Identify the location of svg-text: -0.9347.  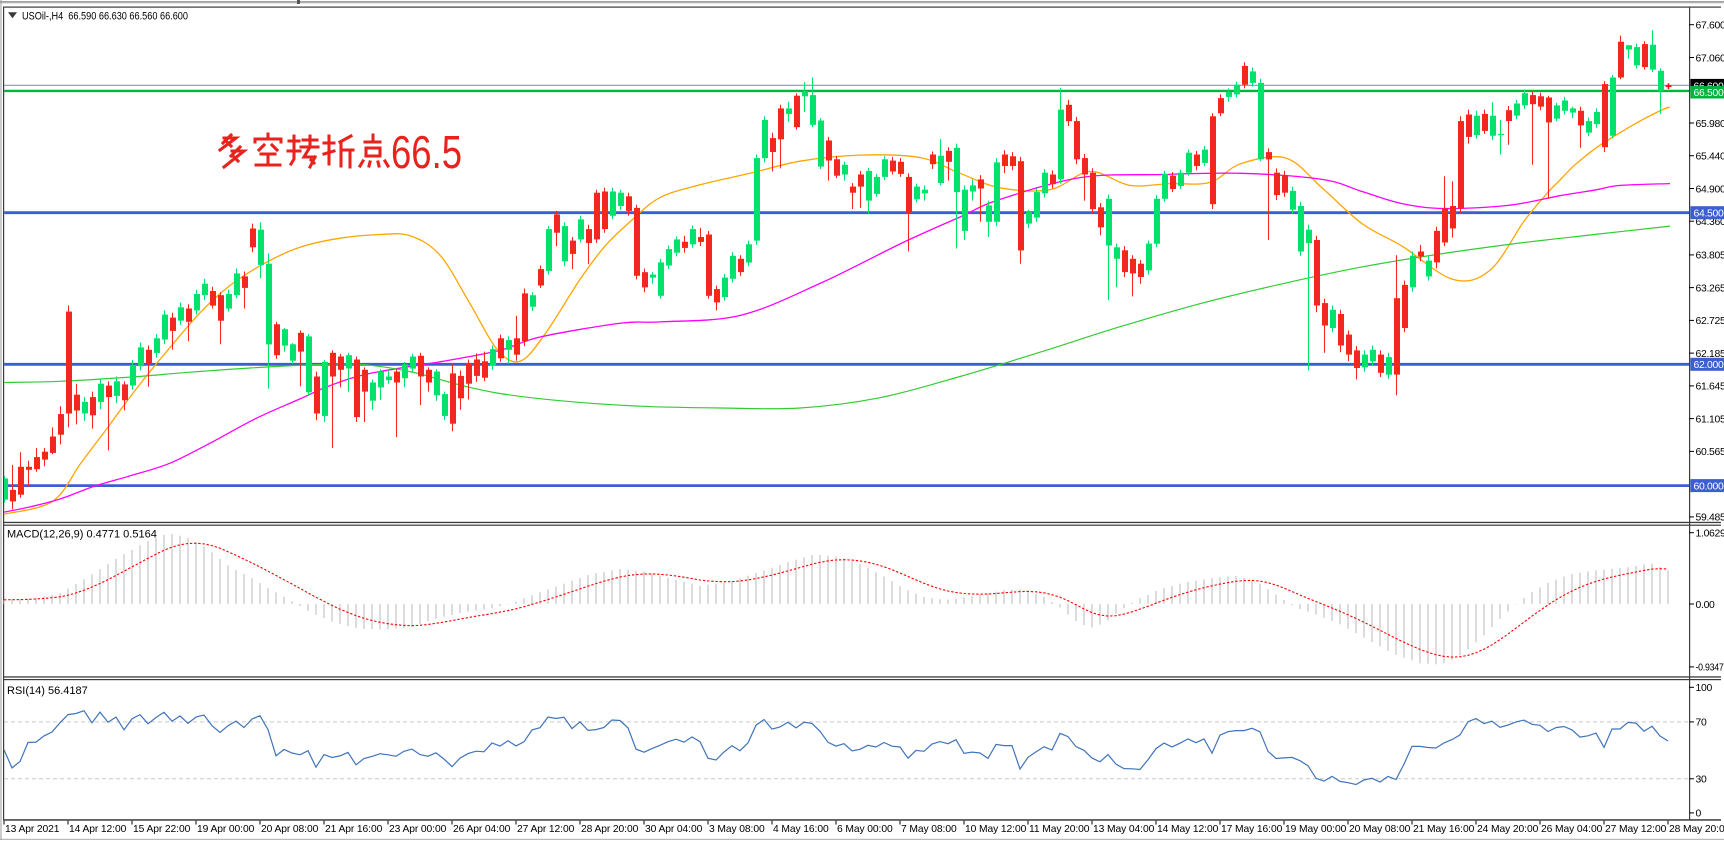
(1710, 668).